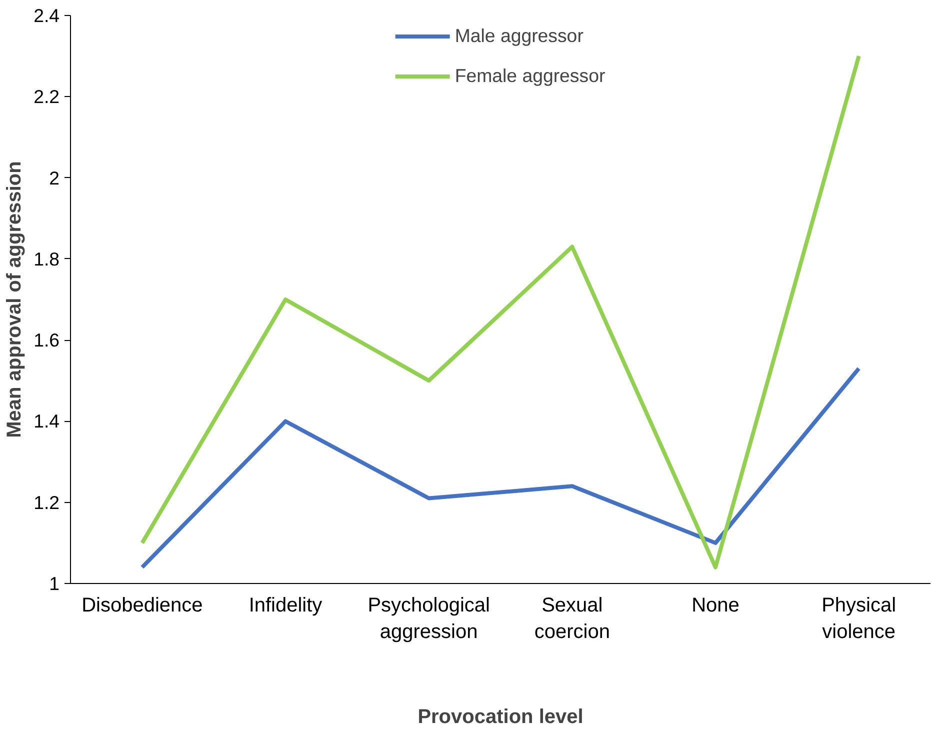  I want to click on x-tick-label: Infidelity, so click(285, 605).